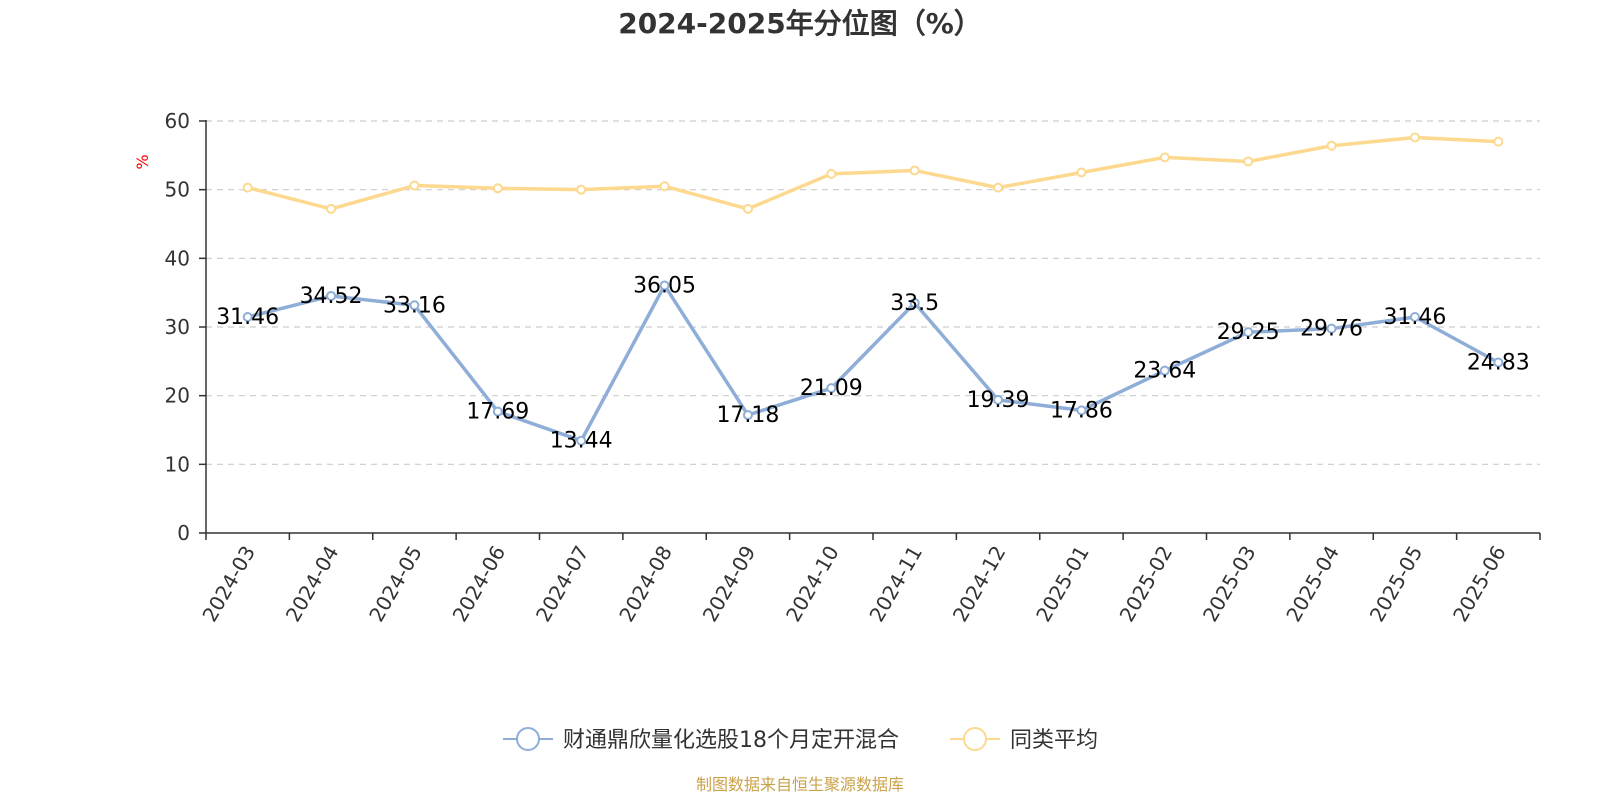 This screenshot has width=1600, height=800. I want to click on data-label: 33.16, so click(414, 305).